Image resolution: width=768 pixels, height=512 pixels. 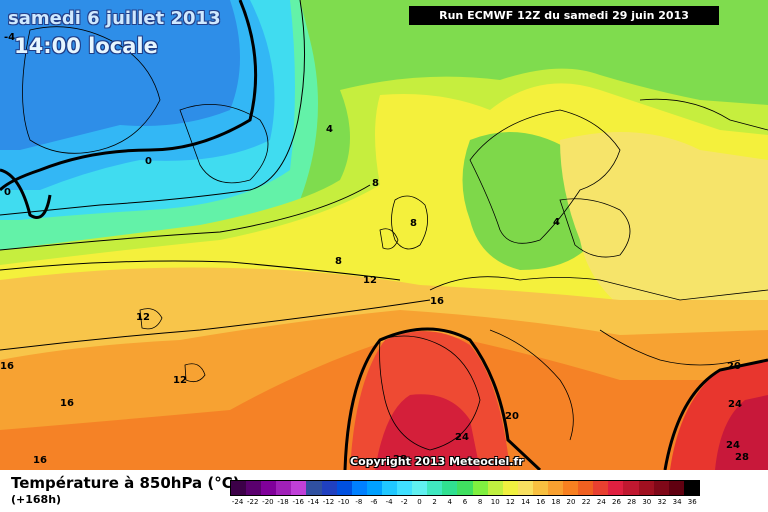 I want to click on scale-tick-label: -18, so click(x=283, y=502).